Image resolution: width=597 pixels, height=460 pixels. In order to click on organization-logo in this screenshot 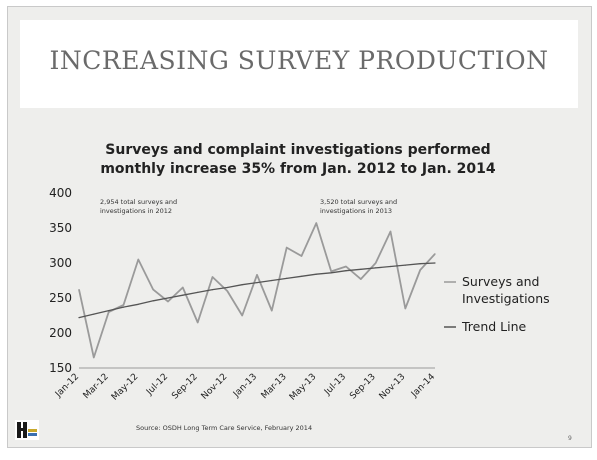, I will do `click(27, 430)`.